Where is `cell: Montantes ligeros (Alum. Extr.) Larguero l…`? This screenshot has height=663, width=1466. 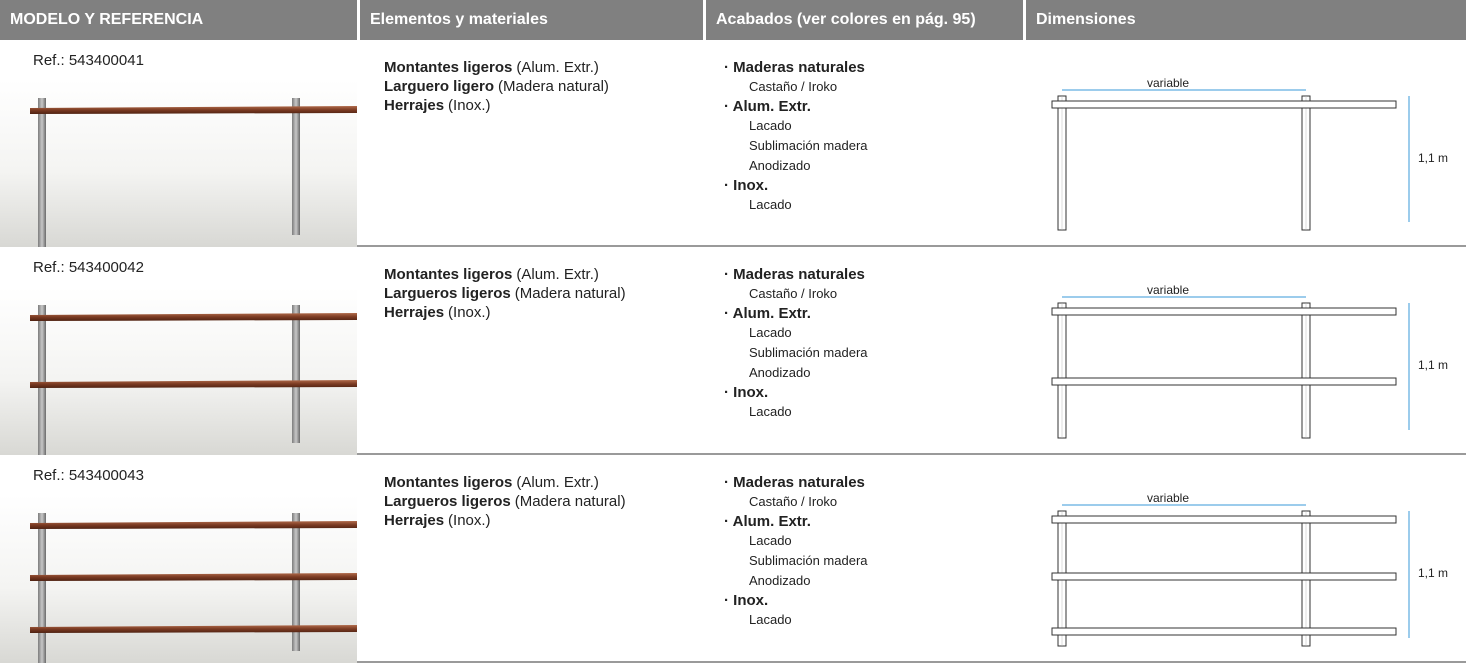 cell: Montantes ligeros (Alum. Extr.) Larguero l… is located at coordinates (531, 142).